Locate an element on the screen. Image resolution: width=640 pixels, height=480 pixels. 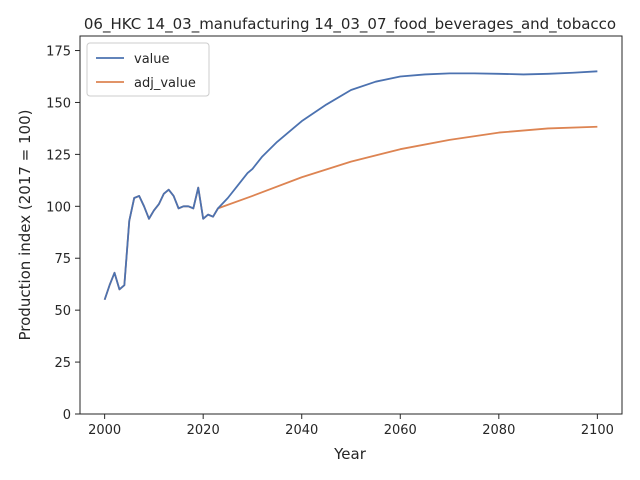
x-tick-label: 2060 is located at coordinates (400, 430).